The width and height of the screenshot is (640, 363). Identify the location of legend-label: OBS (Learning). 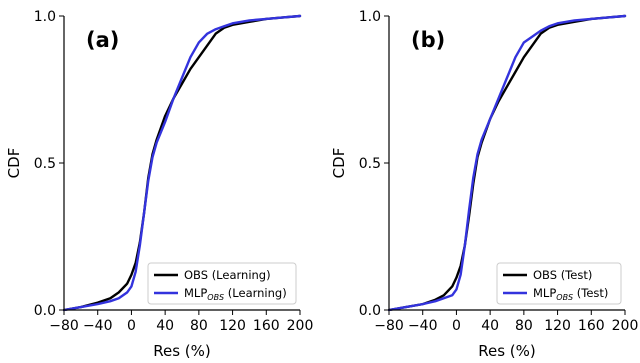
(227, 275).